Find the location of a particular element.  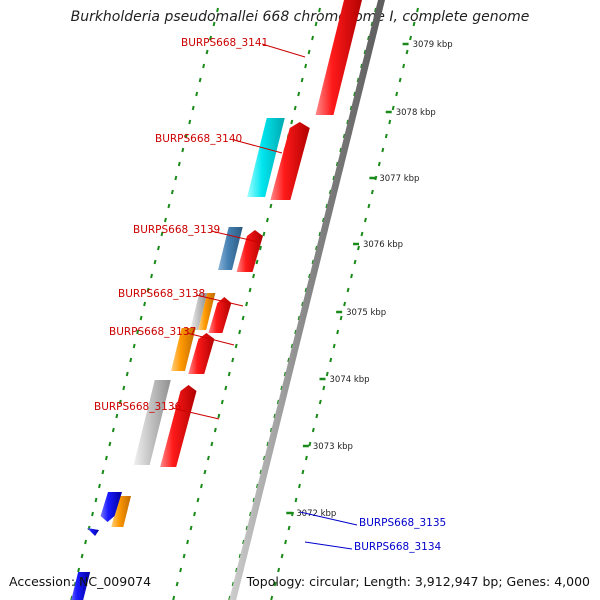

gene-label-3139: BURPS668_3139 is located at coordinates (177, 230).